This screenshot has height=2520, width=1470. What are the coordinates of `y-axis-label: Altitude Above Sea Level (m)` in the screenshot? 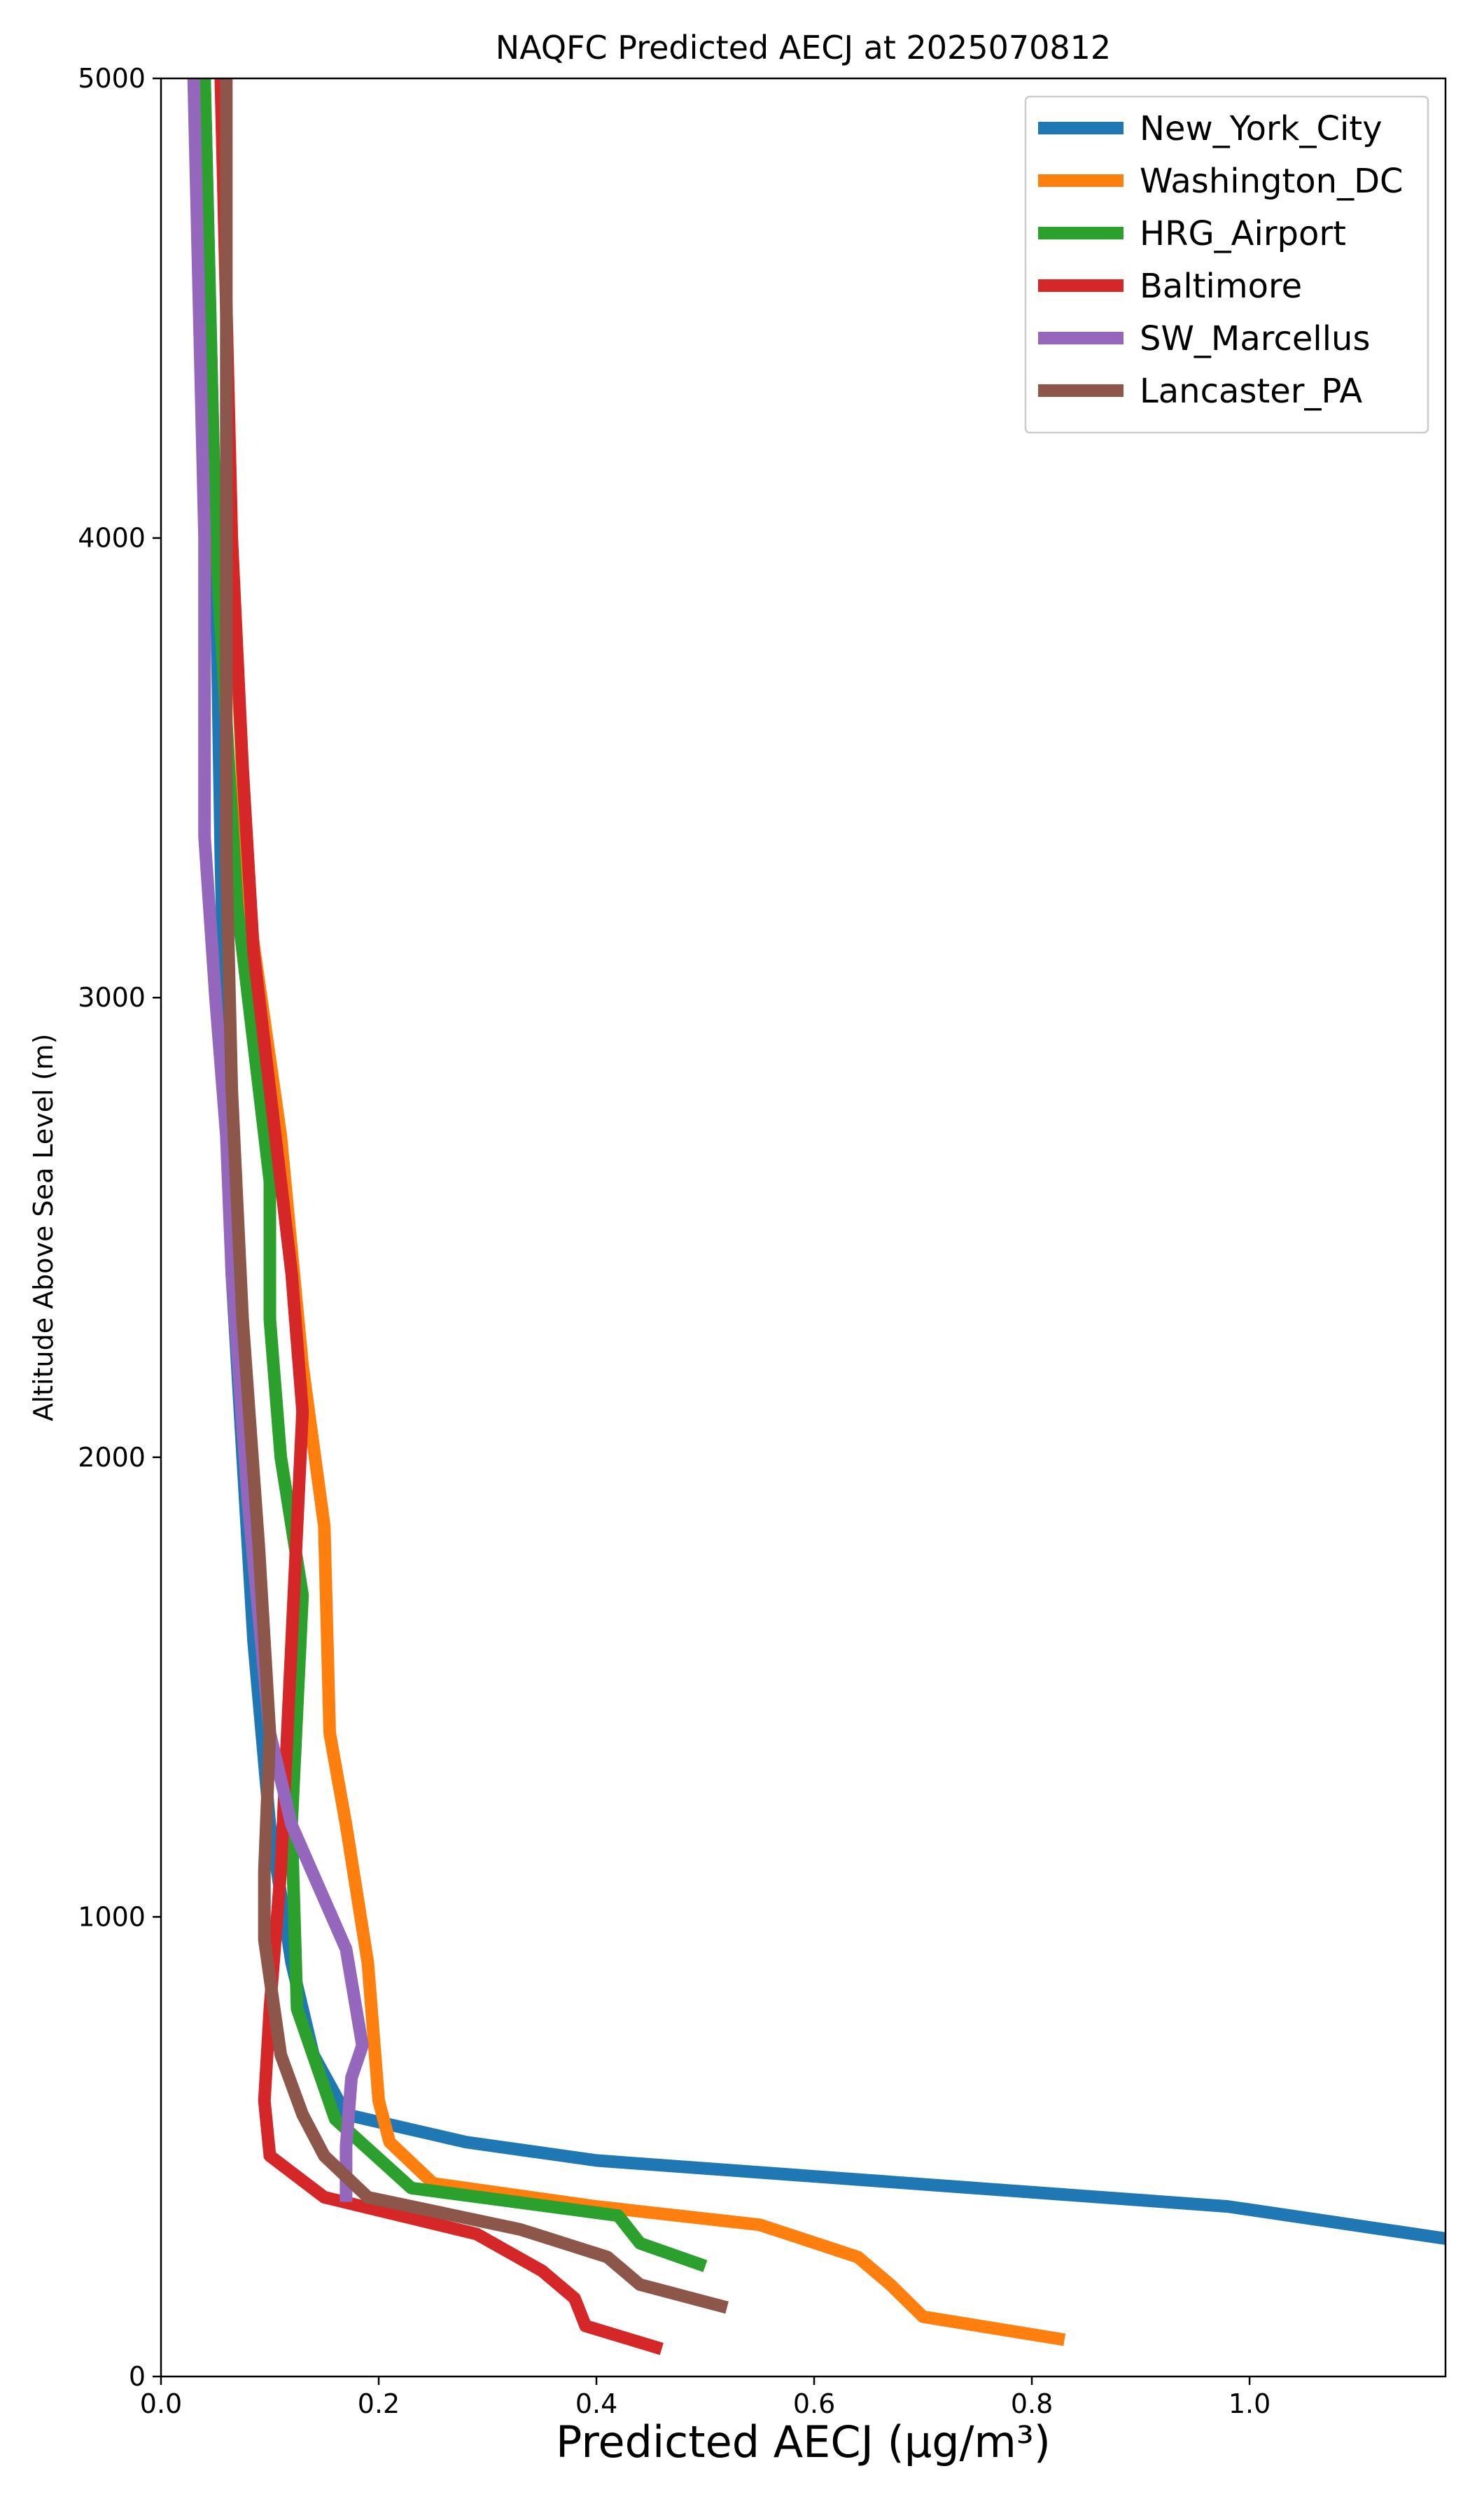 It's located at (43, 1228).